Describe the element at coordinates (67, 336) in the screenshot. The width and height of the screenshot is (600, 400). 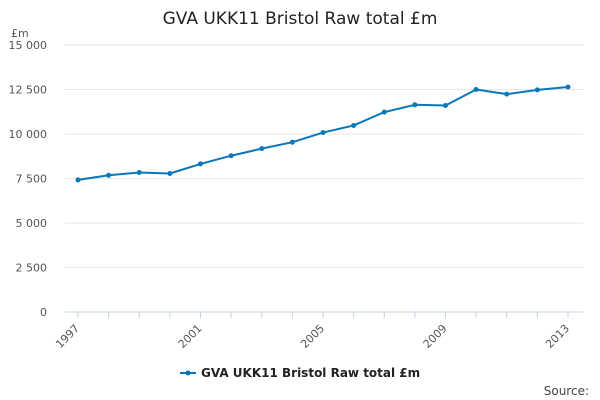
I see `x-tick-label: 1997` at that location.